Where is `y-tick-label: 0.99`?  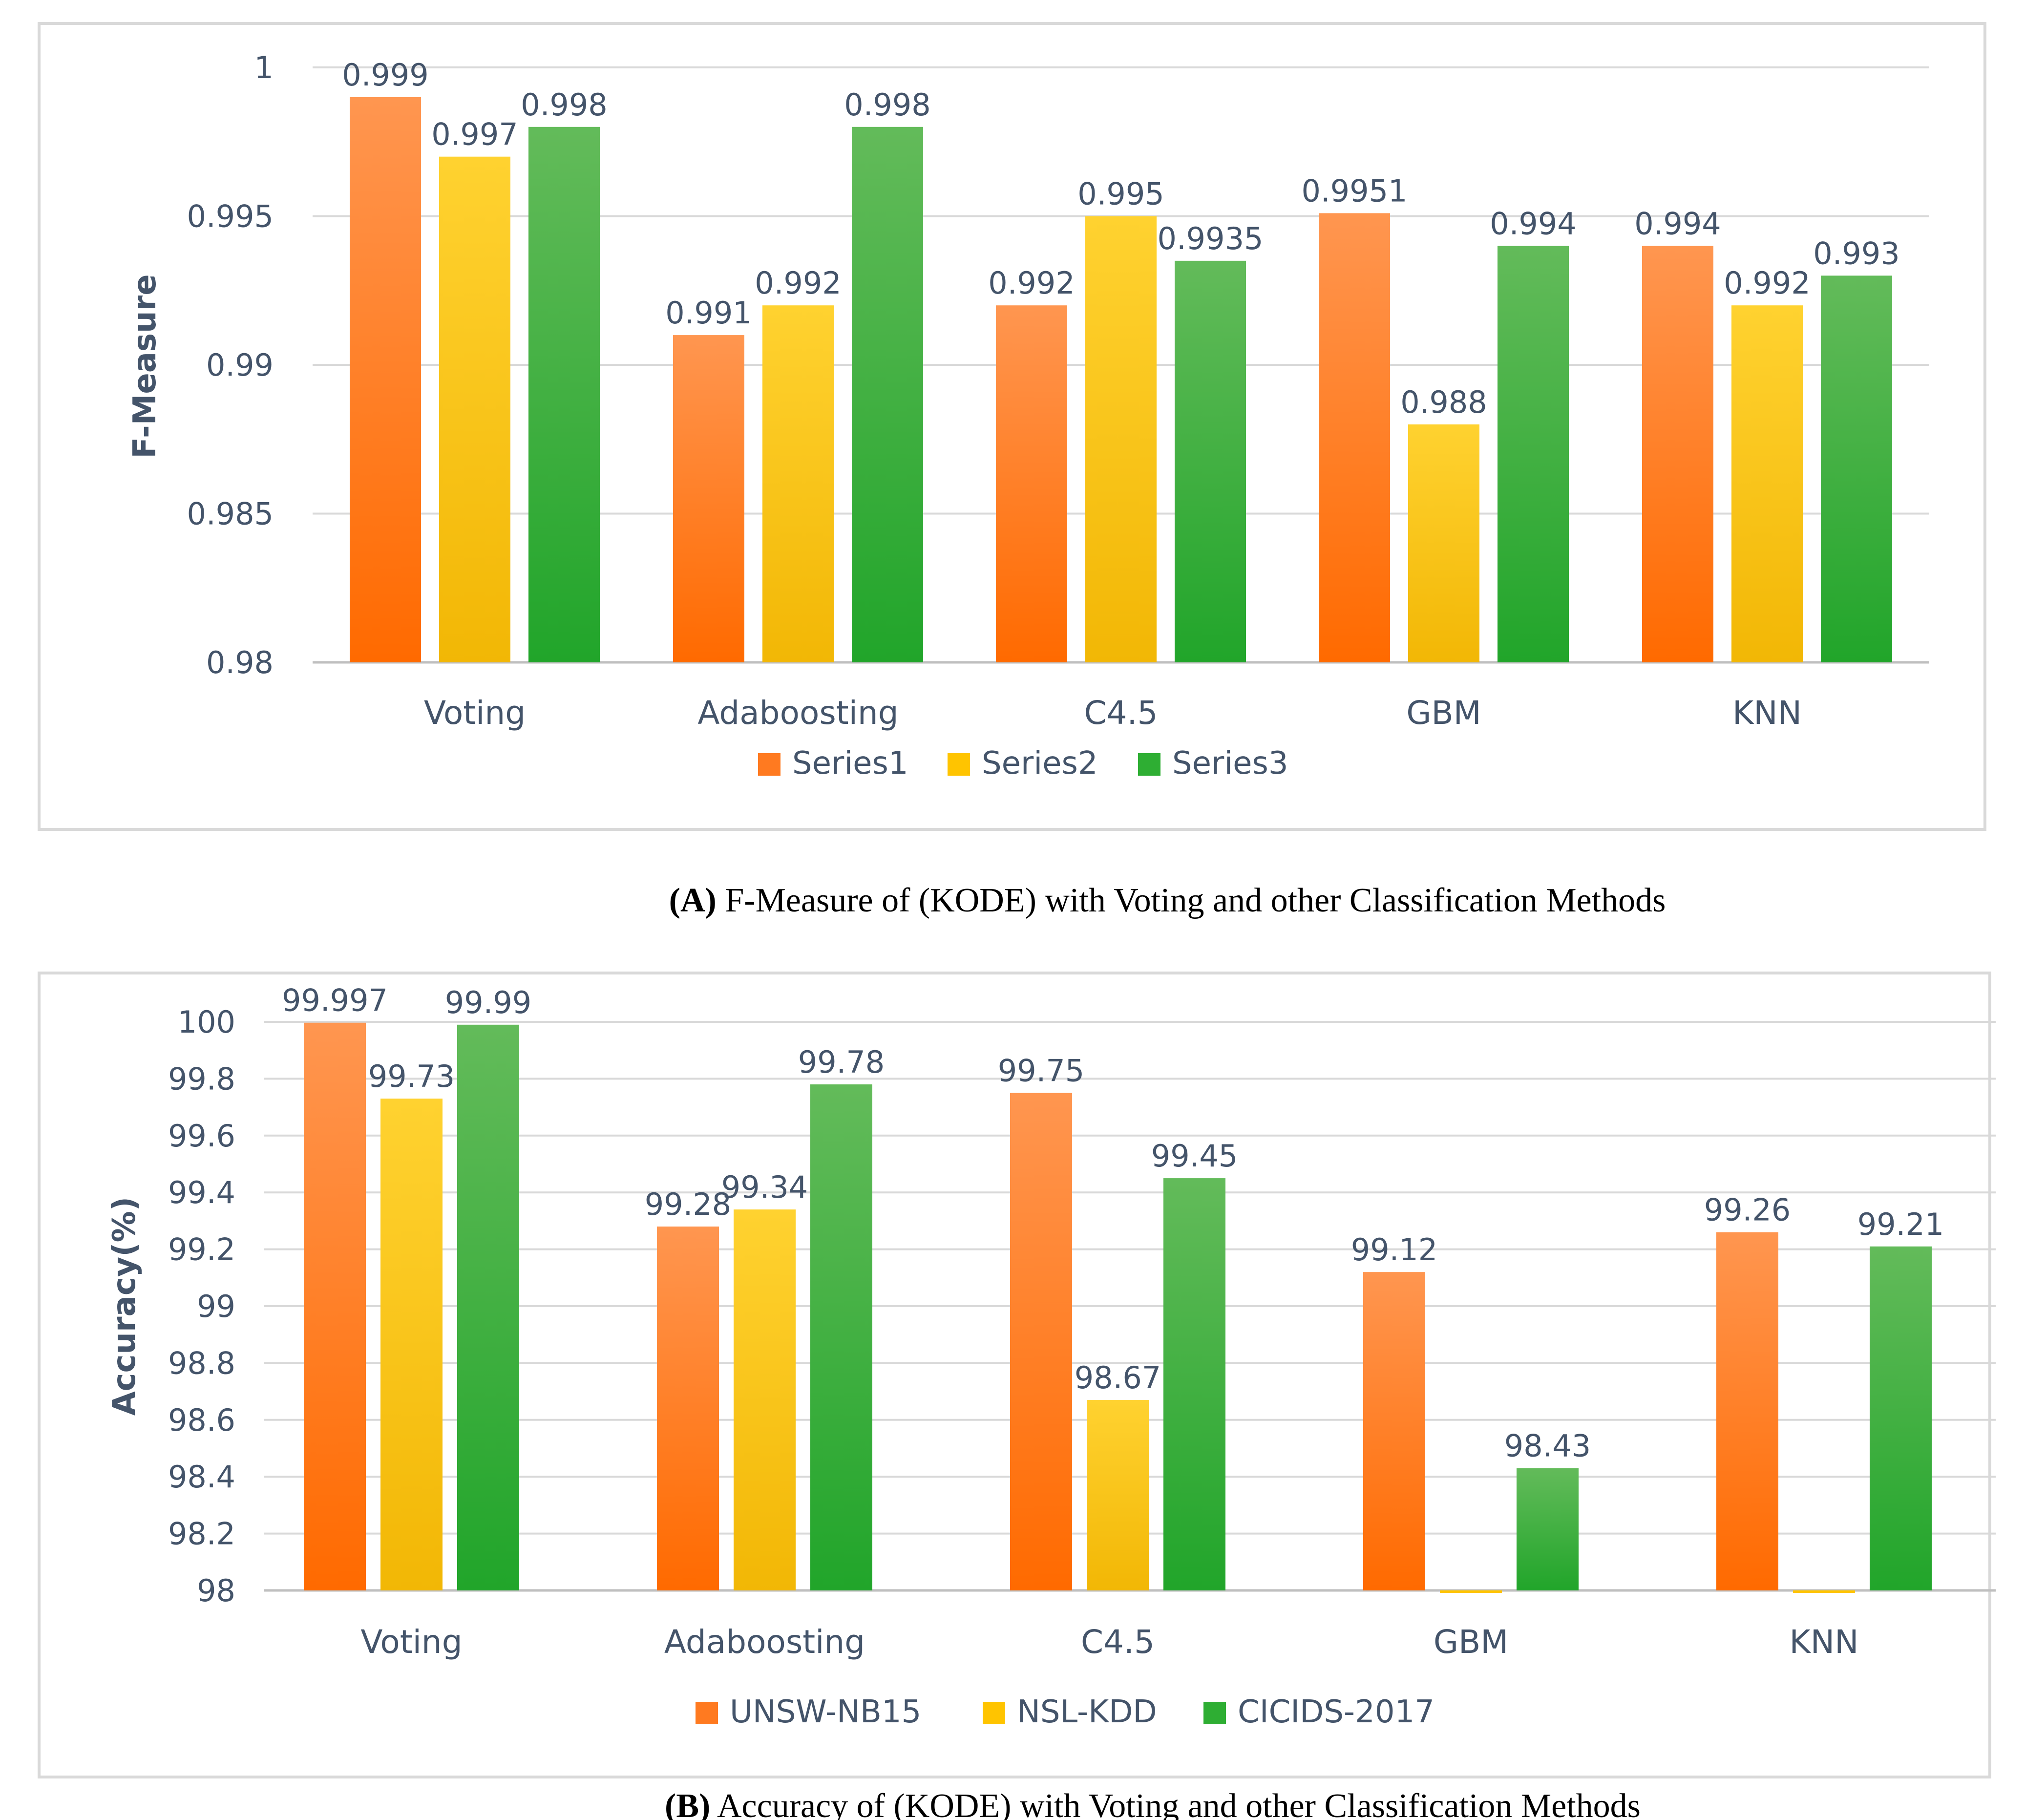
y-tick-label: 0.99 is located at coordinates (240, 365).